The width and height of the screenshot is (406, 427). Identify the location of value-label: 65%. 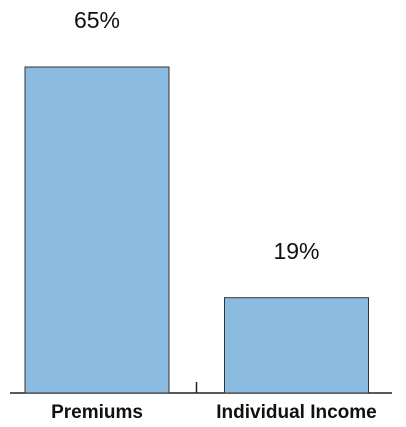
(97, 20).